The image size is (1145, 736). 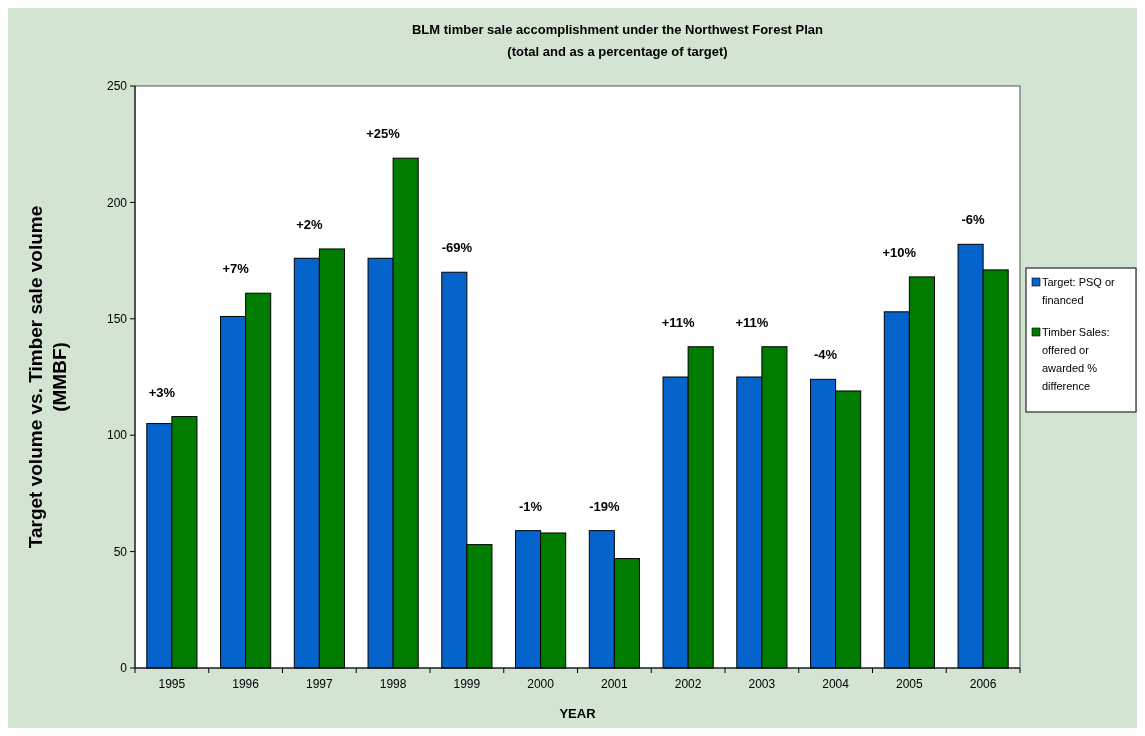 What do you see at coordinates (172, 684) in the screenshot?
I see `x-tick-label: 1995` at bounding box center [172, 684].